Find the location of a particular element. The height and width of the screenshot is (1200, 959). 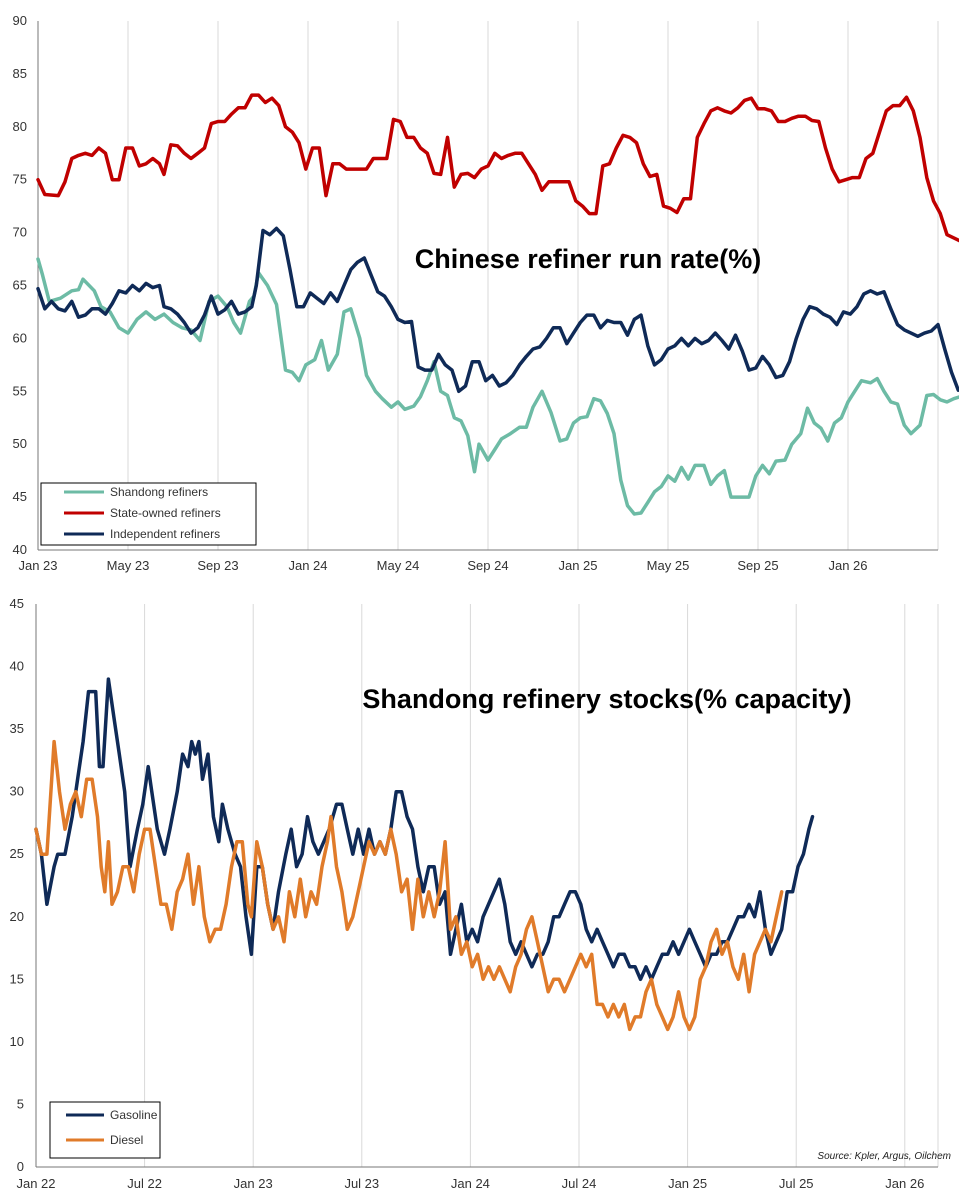

run-rate-x-tick-label: Jan 25 is located at coordinates (577, 565).